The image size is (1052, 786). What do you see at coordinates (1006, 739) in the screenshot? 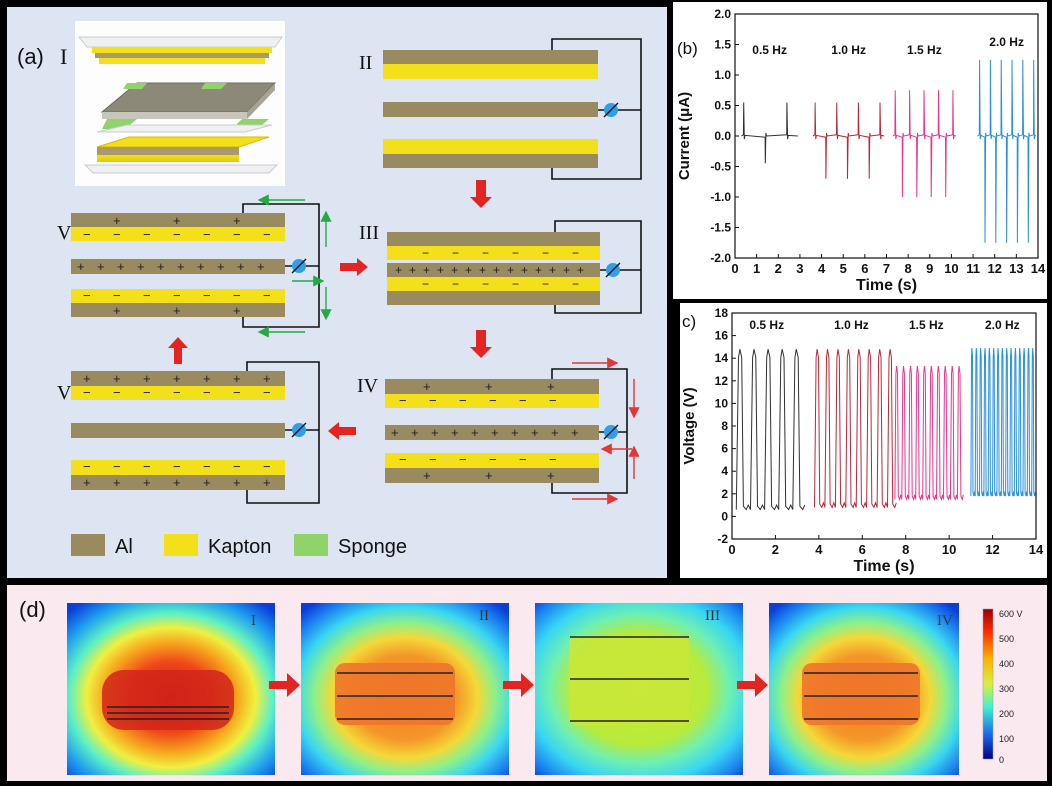
I see `colorbar-tick: 100` at bounding box center [1006, 739].